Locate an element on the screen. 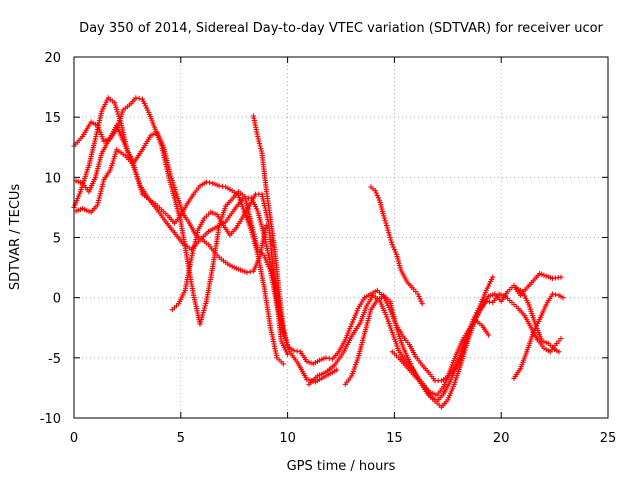 Image resolution: width=640 pixels, height=480 pixels. x-tick-label: 25 is located at coordinates (608, 438).